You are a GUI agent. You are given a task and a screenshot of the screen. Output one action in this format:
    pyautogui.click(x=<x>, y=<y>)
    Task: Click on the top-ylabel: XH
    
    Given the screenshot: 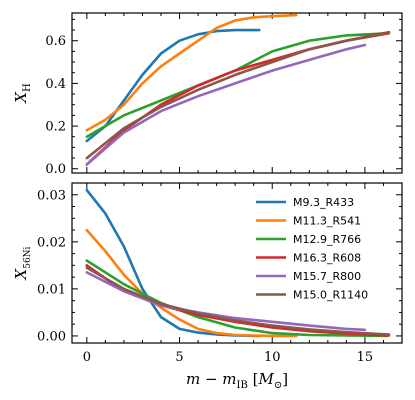 What is the action you would take?
    pyautogui.click(x=22, y=93)
    